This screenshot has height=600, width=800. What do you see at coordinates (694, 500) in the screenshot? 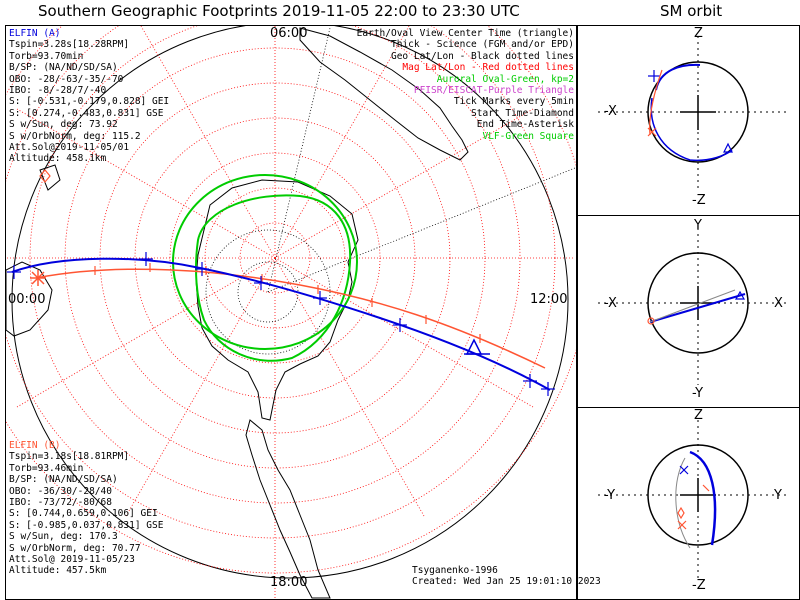
I see `orbit-panel-3-graphics` at bounding box center [694, 500].